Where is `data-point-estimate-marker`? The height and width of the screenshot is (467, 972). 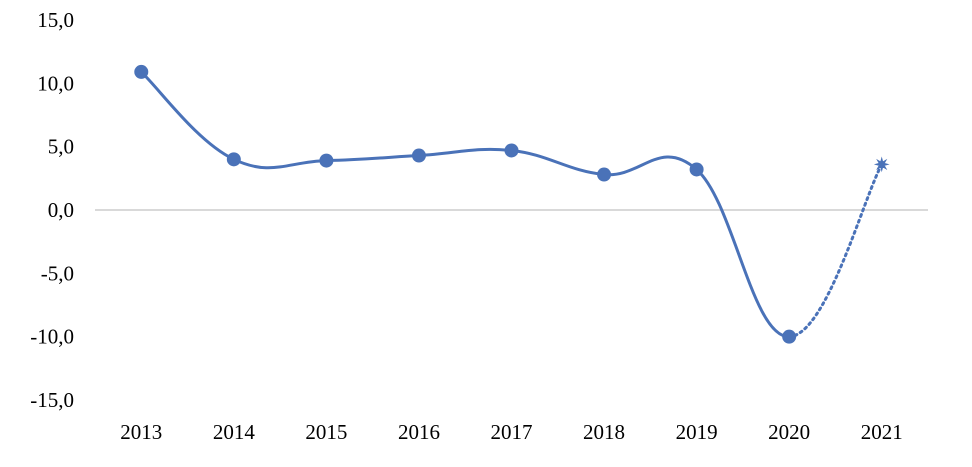
data-point-estimate-marker is located at coordinates (881, 164).